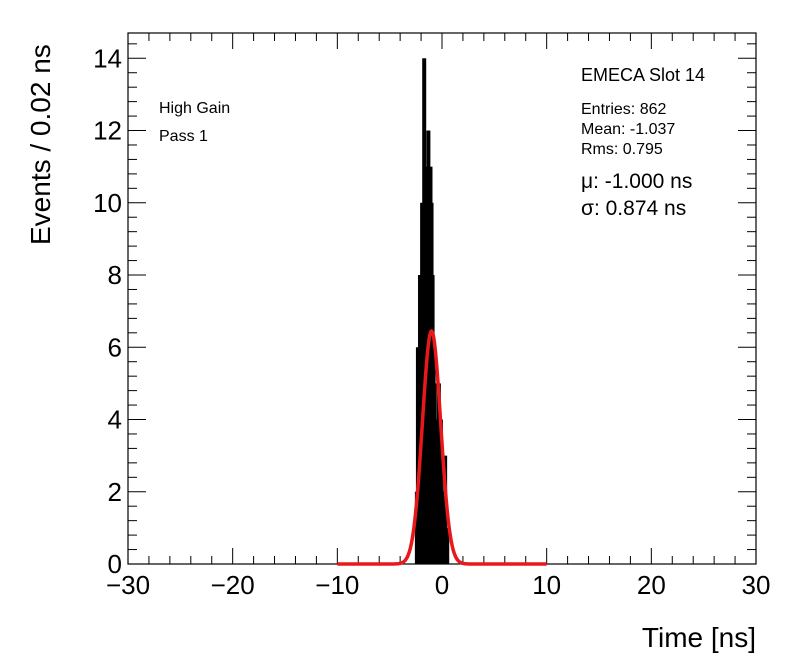  Describe the element at coordinates (115, 347) in the screenshot. I see `y-tick-label: 6` at that location.